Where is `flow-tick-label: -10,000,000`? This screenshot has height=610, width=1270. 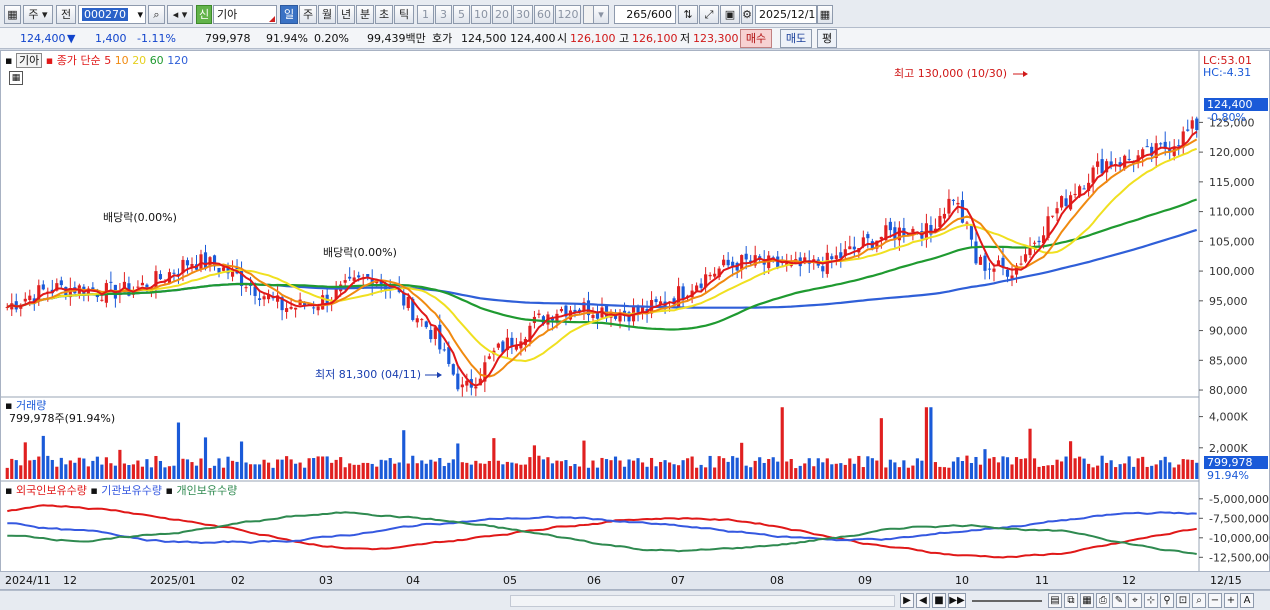
flow-tick-label: -10,000,000 is located at coordinates (1239, 538).